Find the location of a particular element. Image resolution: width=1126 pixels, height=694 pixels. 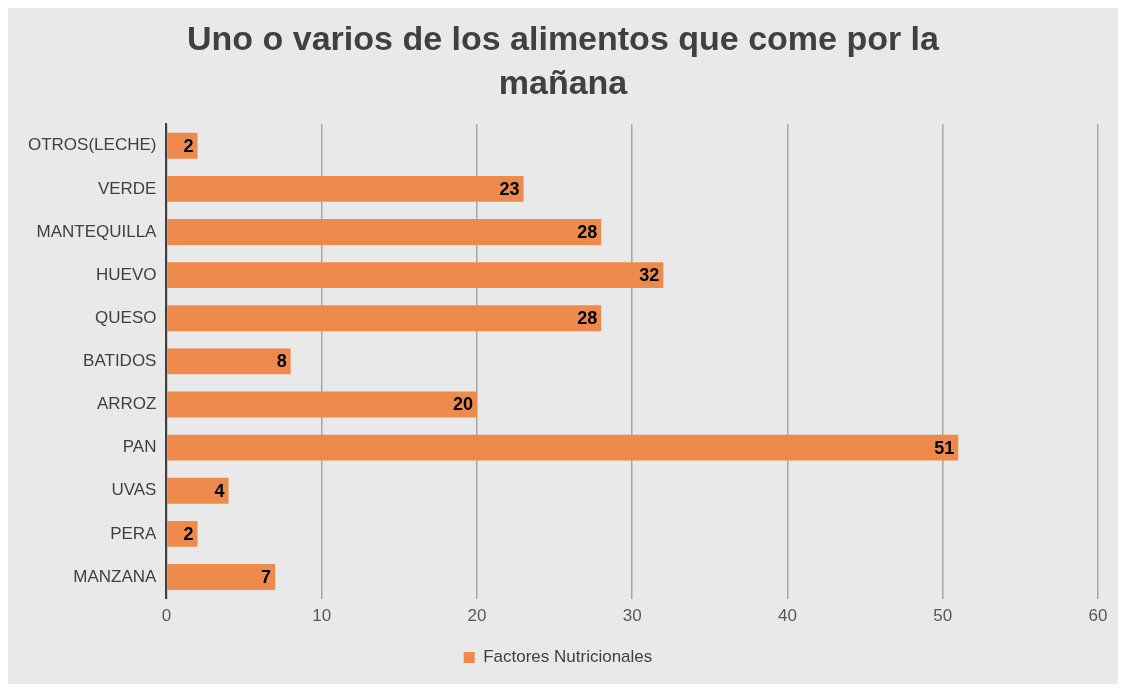

chart-title: Uno o varios de los alimentos que come por la mañana is located at coordinates (563, 60).